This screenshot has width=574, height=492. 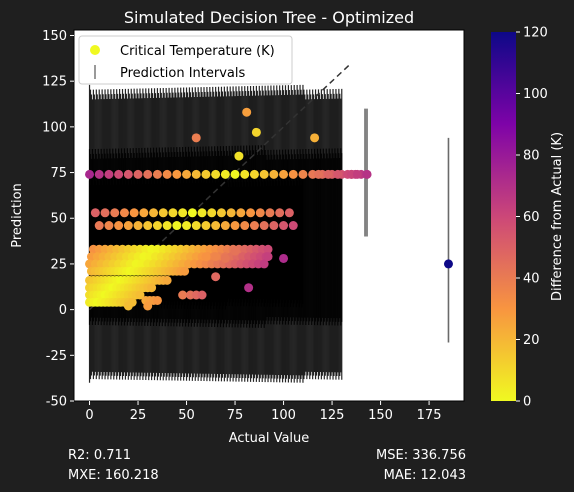 What do you see at coordinates (557, 216) in the screenshot?
I see `colorbar-label: Difference from Actual (K)` at bounding box center [557, 216].